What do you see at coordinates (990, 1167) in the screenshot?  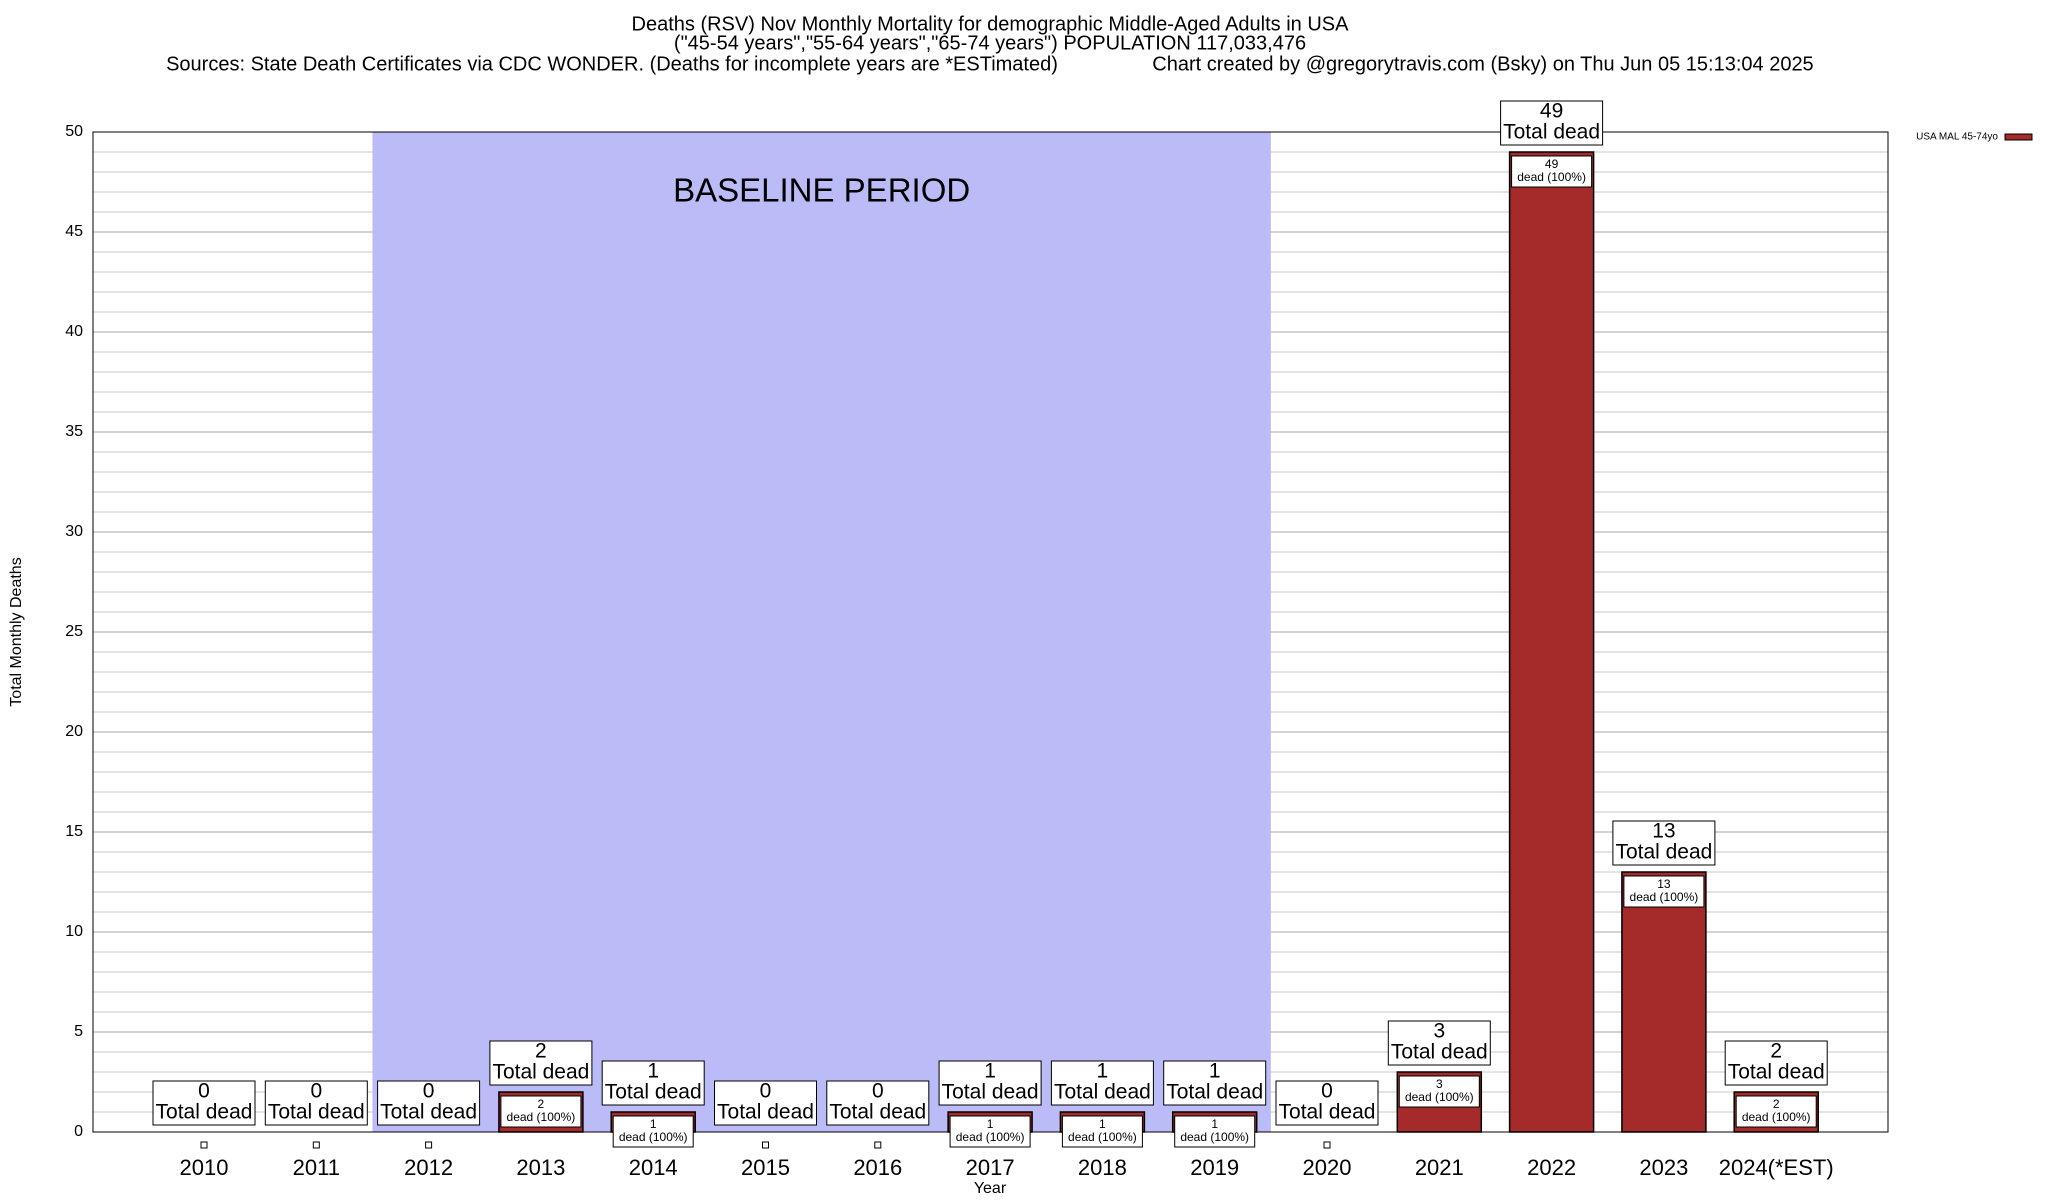 I see `x-tick-label: 2017` at bounding box center [990, 1167].